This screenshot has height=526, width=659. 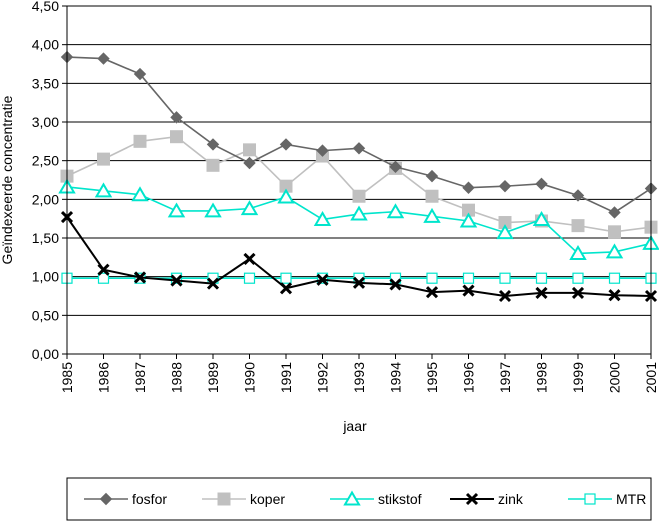 What do you see at coordinates (125, 499) in the screenshot?
I see `legend-item-fosfor: fosfor` at bounding box center [125, 499].